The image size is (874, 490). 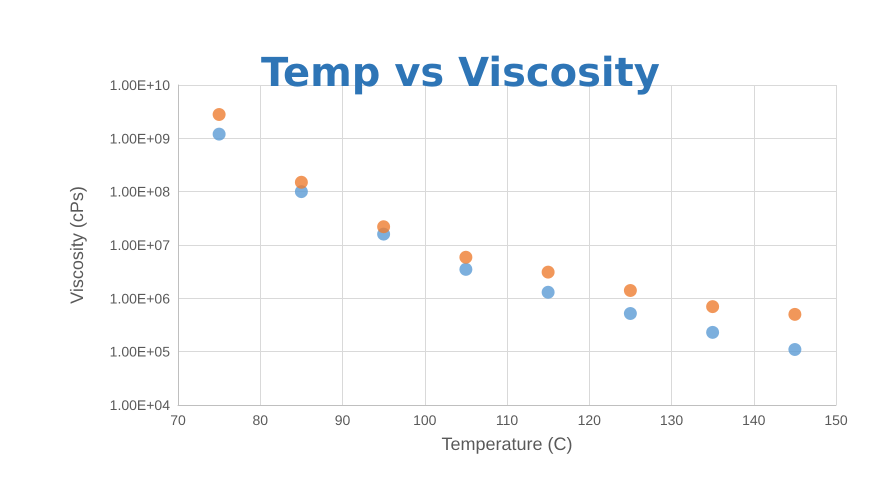 I want to click on x-tick-label: 110, so click(x=507, y=420).